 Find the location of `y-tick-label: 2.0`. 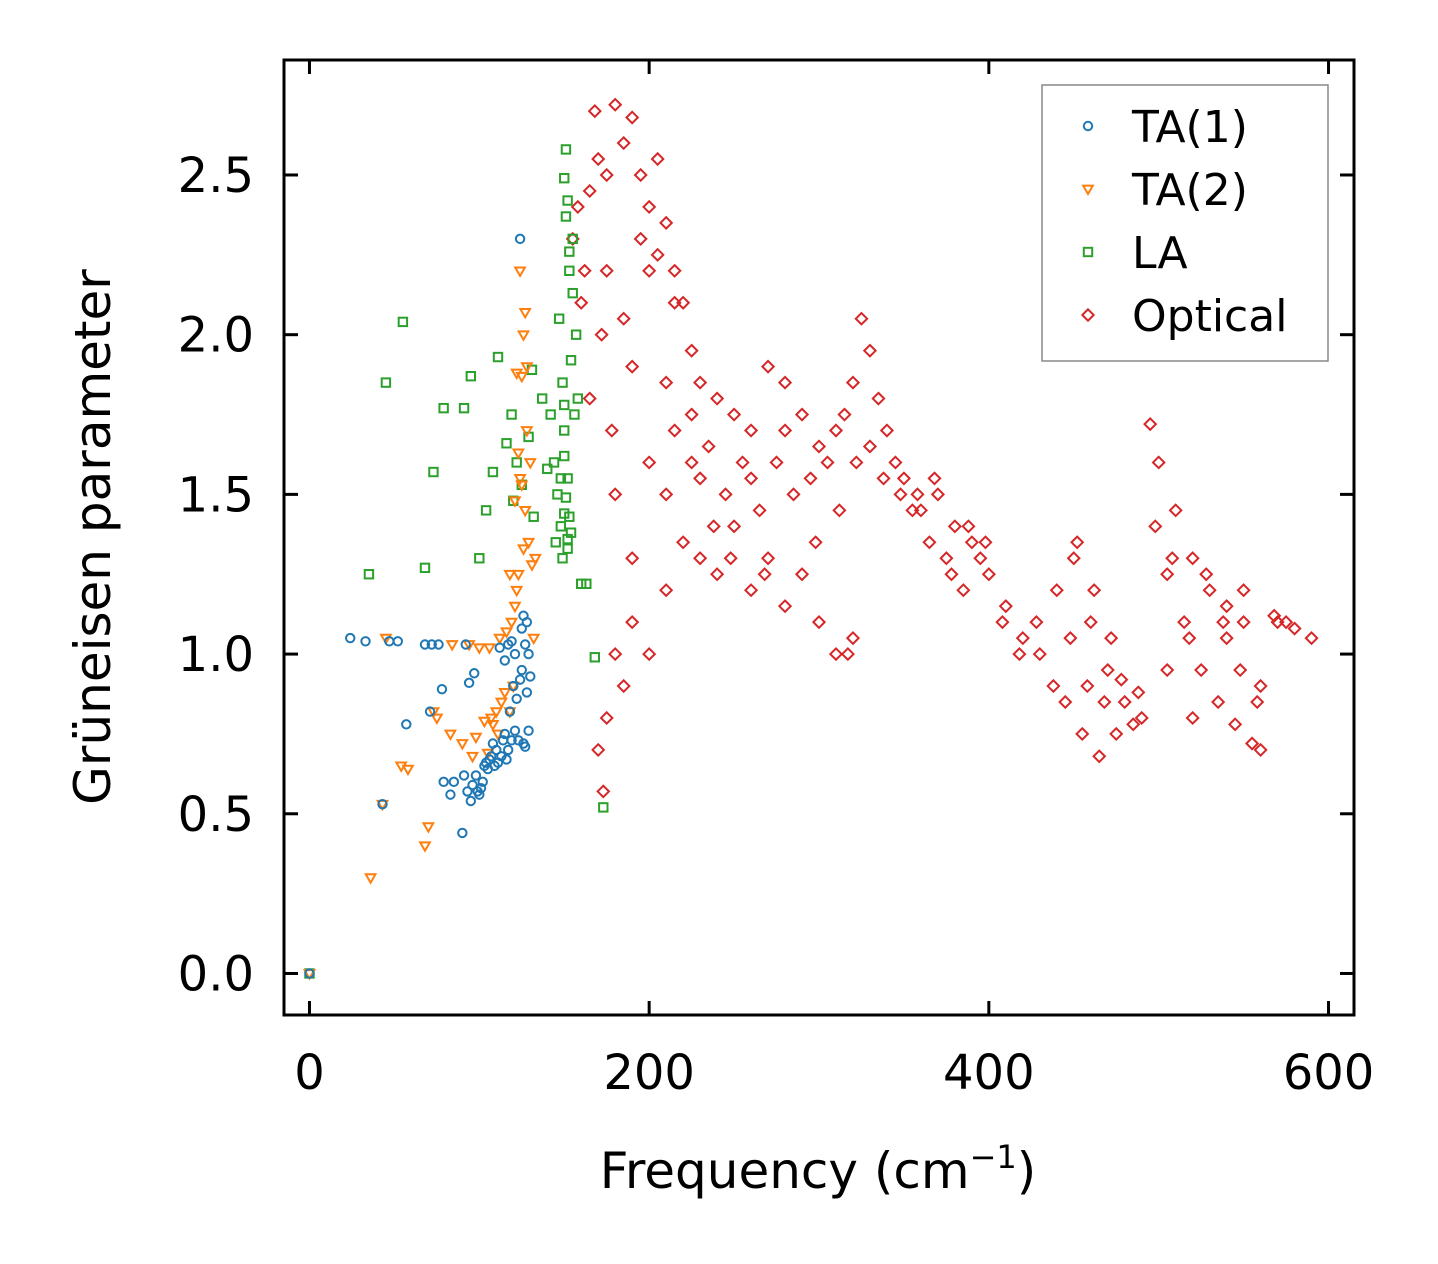

y-tick-label: 2.0 is located at coordinates (216, 336).